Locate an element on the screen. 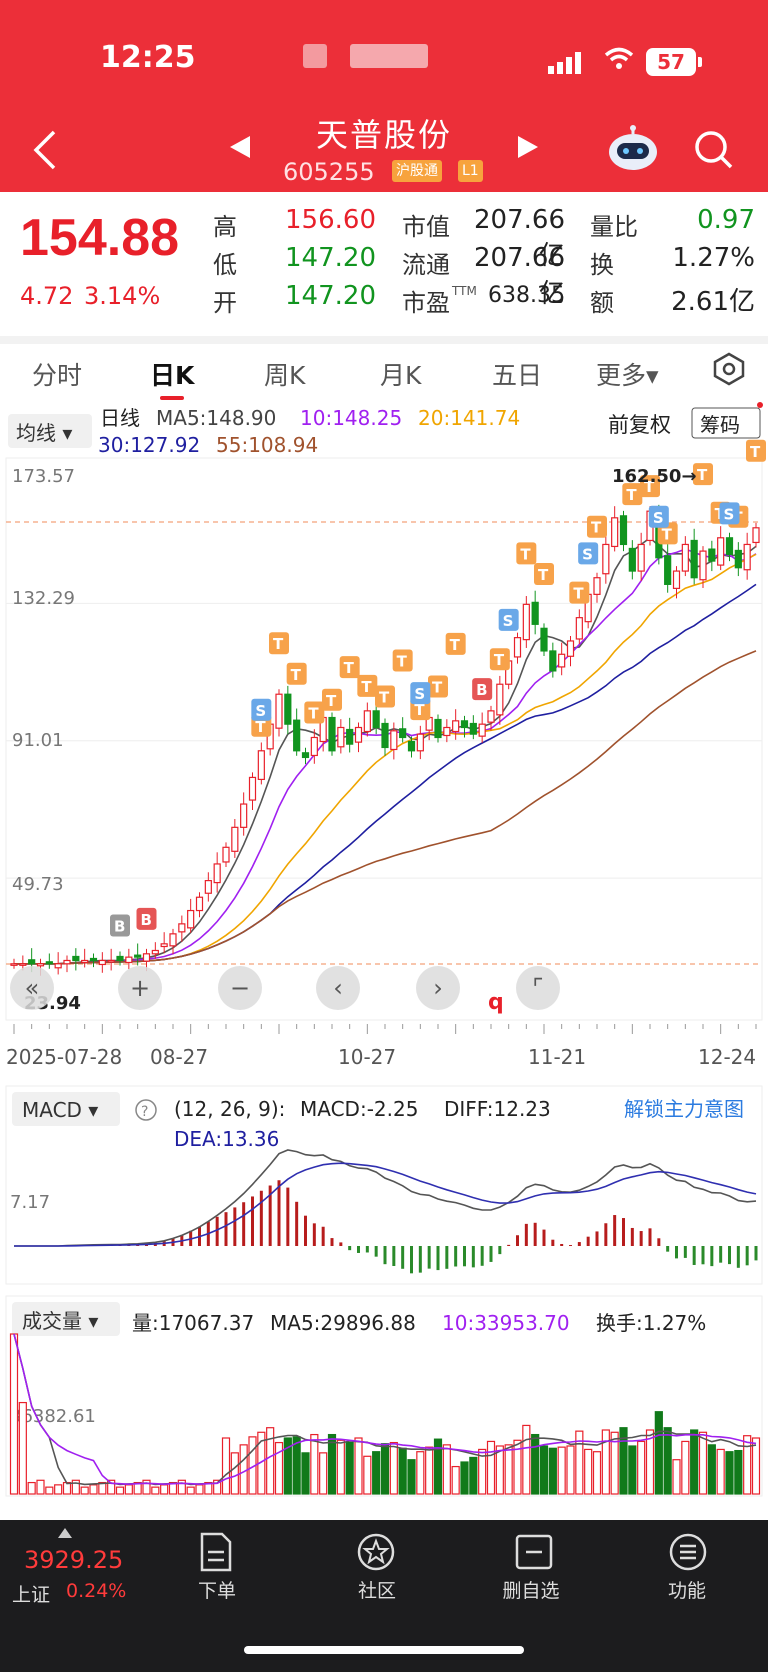  remove-watchlist-icon is located at coordinates (534, 1552).